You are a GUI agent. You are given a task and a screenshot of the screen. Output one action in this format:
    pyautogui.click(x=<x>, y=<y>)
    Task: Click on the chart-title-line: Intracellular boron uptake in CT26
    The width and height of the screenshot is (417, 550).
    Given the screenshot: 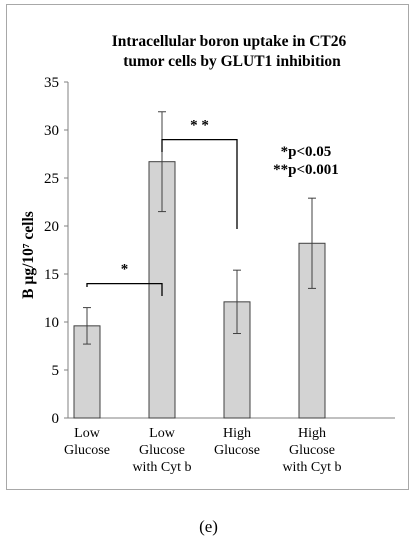 What is the action you would take?
    pyautogui.click(x=229, y=41)
    